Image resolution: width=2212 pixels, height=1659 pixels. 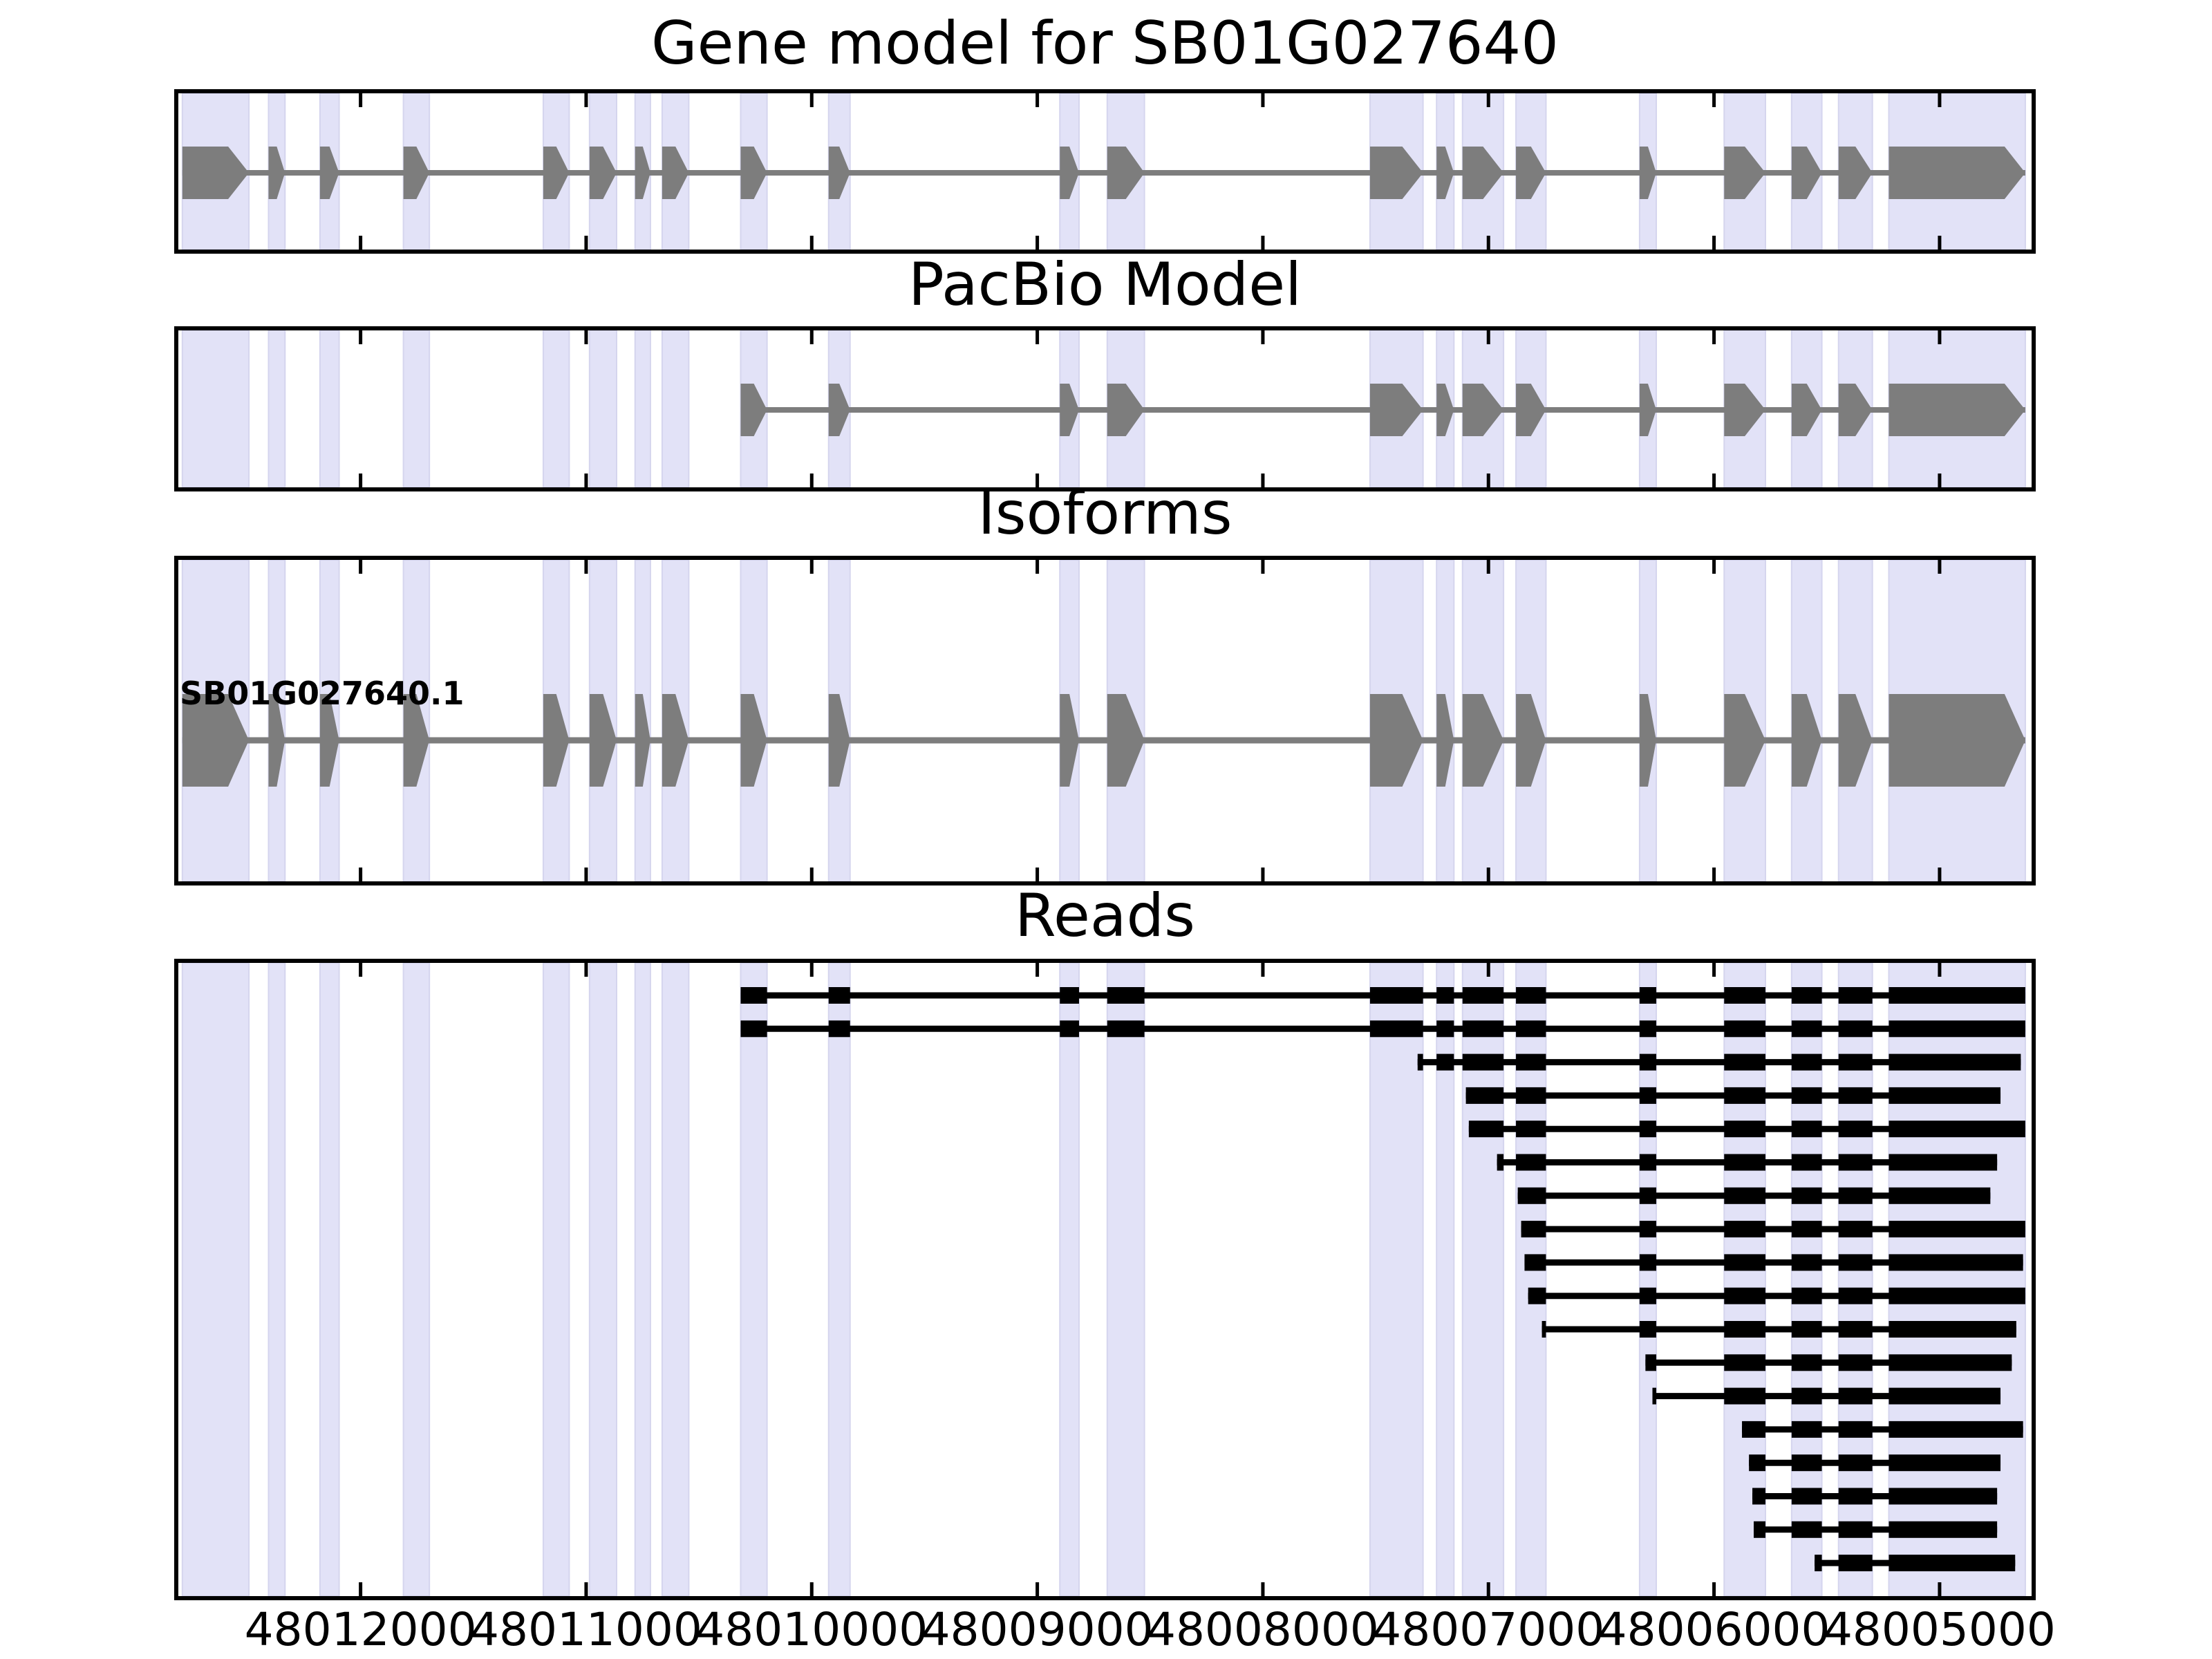 I want to click on x-axis-tick-label: 48012000, so click(x=360, y=1629).